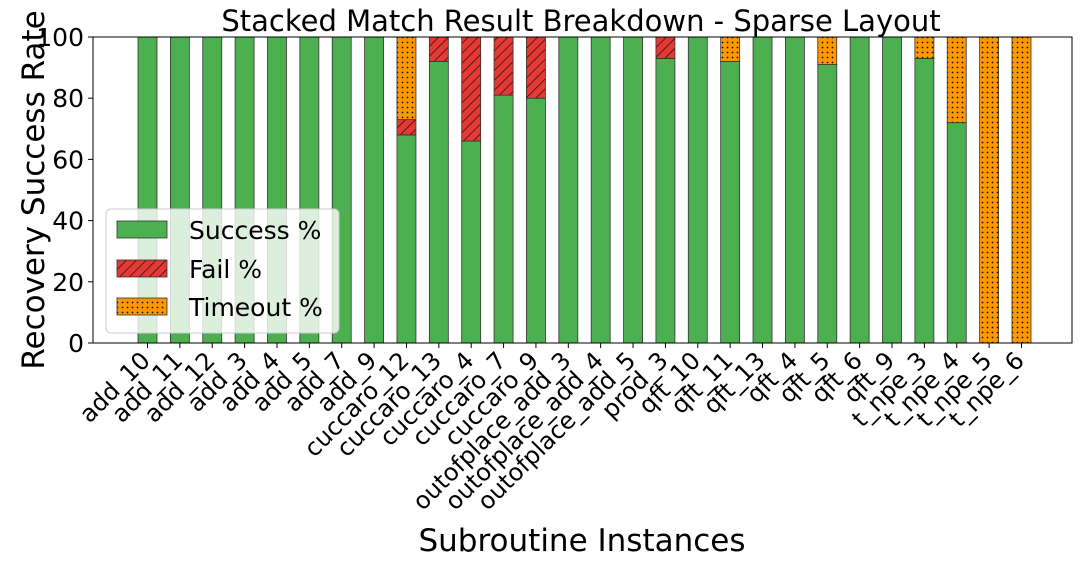  What do you see at coordinates (34, 189) in the screenshot?
I see `y-axis-label: Recovery Success Rate` at bounding box center [34, 189].